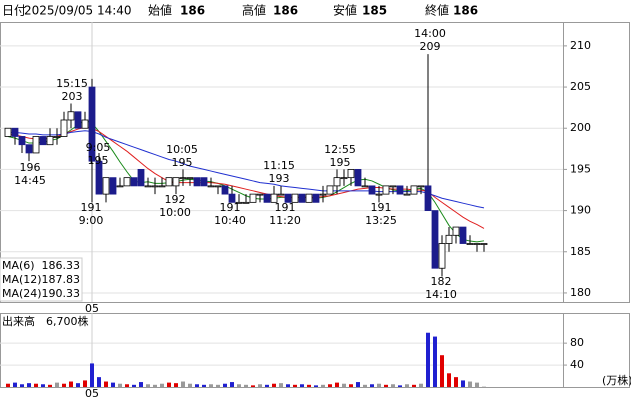 The image size is (631, 400). Describe the element at coordinates (580, 251) in the screenshot. I see `y-tick-label: 185` at that location.